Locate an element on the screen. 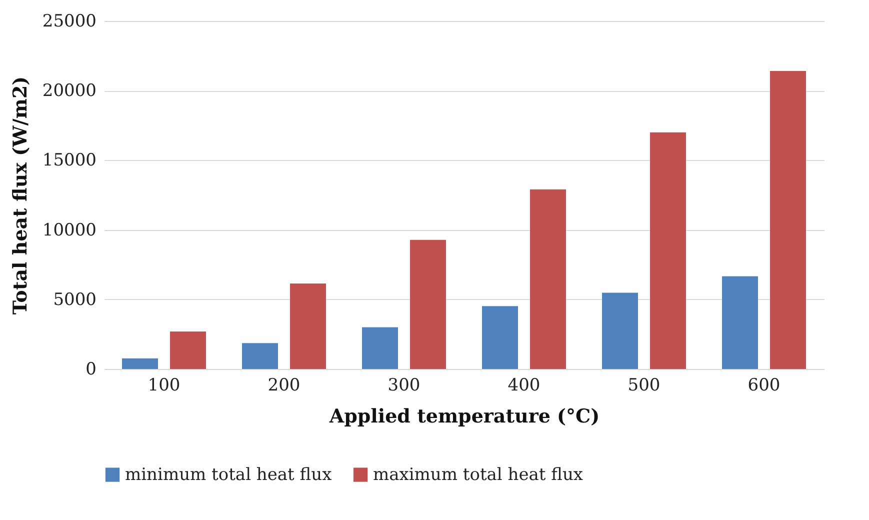 Image resolution: width=869 pixels, height=520 pixels. x-tick-label: 300 is located at coordinates (404, 386).